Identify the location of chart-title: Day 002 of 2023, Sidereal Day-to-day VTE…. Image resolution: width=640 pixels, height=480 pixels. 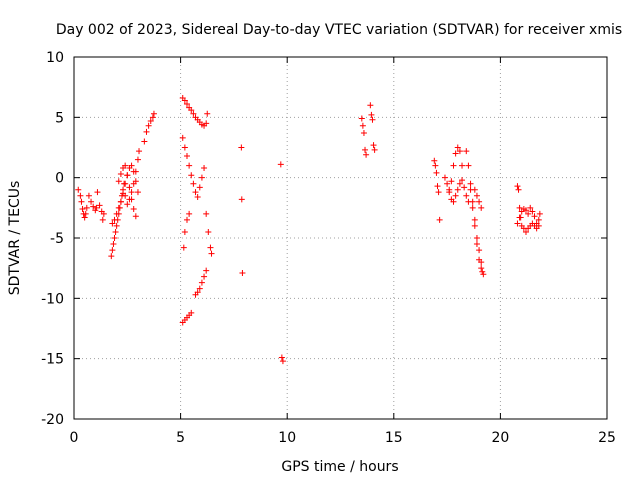
(339, 30).